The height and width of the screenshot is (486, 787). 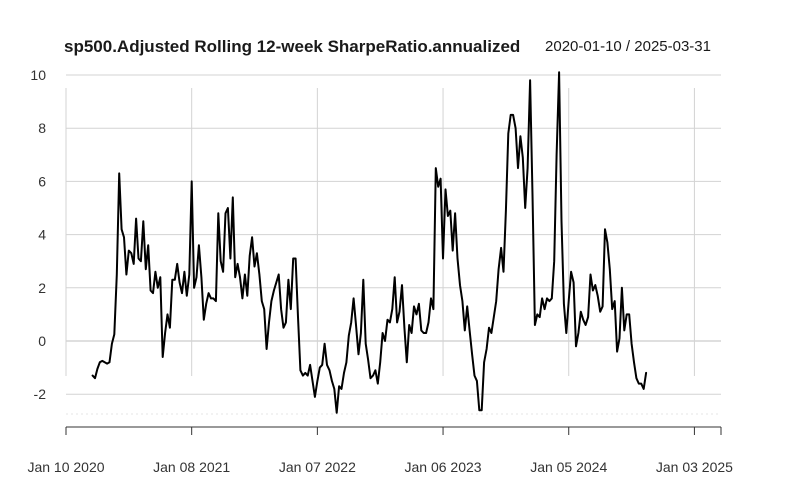 I want to click on y-axis-labels: -2 0 2 4 6 8 10, so click(x=38, y=234).